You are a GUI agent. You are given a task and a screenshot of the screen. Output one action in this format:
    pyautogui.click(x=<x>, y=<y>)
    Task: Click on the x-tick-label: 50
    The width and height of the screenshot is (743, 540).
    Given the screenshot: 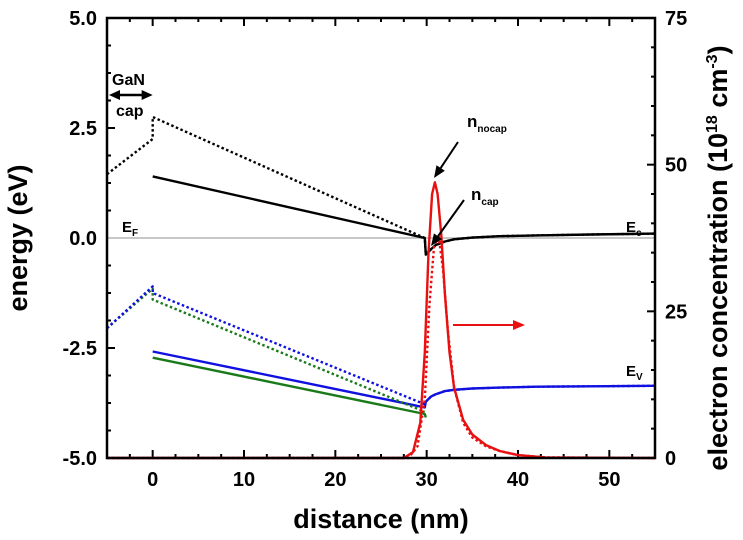 What is the action you would take?
    pyautogui.click(x=609, y=480)
    